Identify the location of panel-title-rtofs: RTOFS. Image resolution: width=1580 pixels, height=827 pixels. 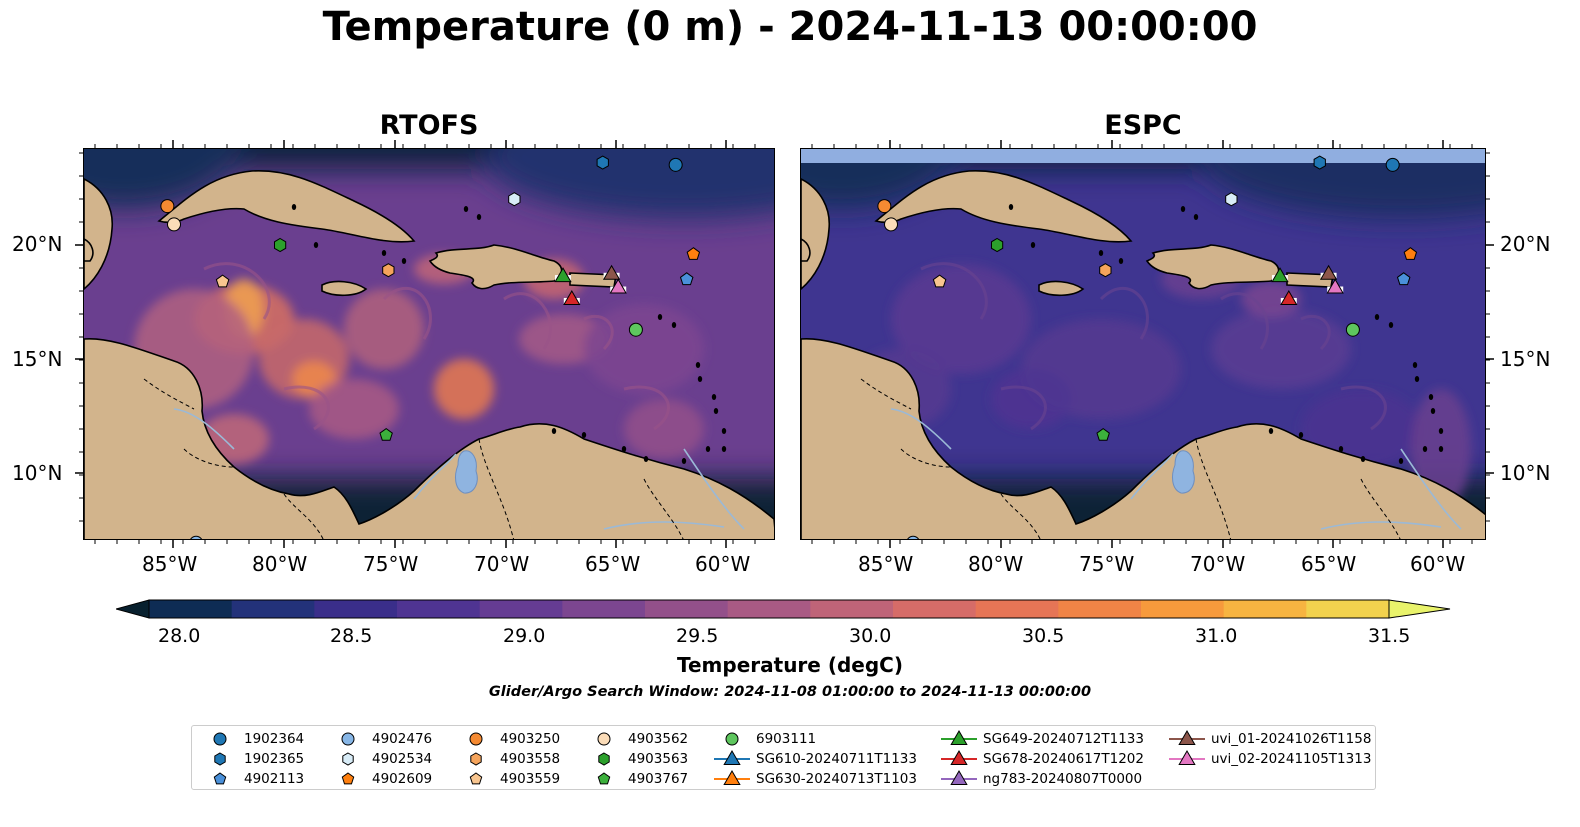
(429, 125).